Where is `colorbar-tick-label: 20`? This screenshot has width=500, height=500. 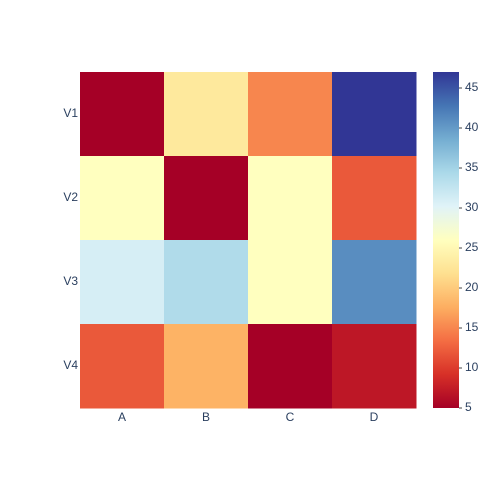 colorbar-tick-label: 20 is located at coordinates (472, 287).